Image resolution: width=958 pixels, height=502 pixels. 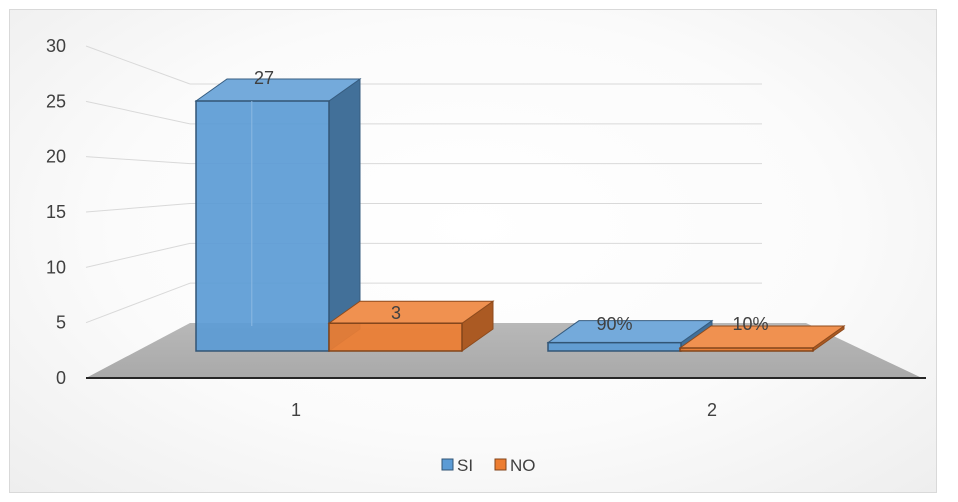 What do you see at coordinates (56, 212) in the screenshot?
I see `y-tick-label: 15` at bounding box center [56, 212].